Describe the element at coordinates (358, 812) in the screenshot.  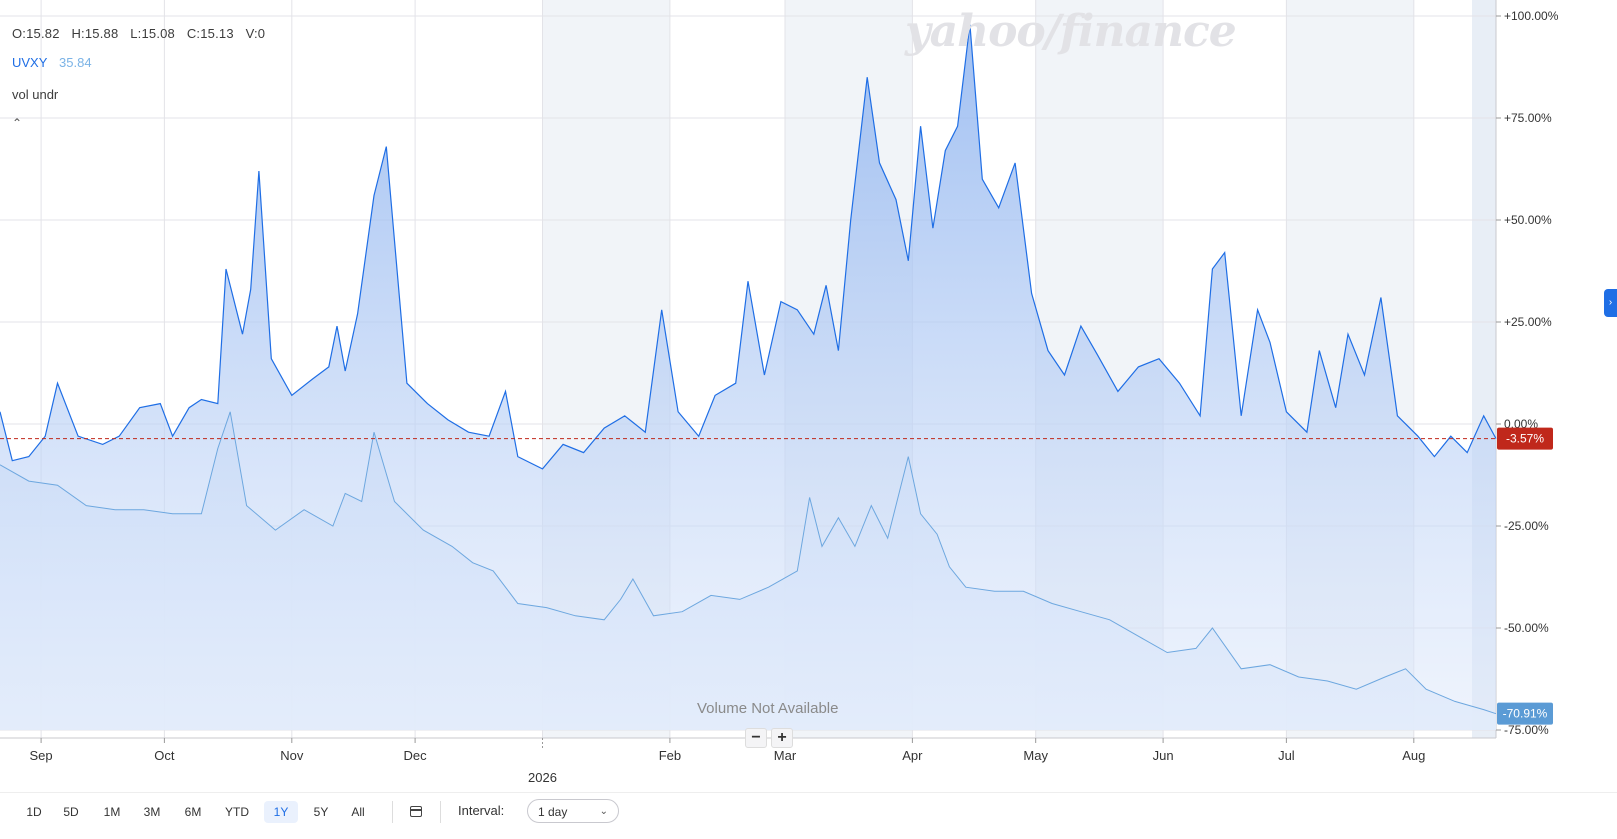
I see `range-all: All` at that location.